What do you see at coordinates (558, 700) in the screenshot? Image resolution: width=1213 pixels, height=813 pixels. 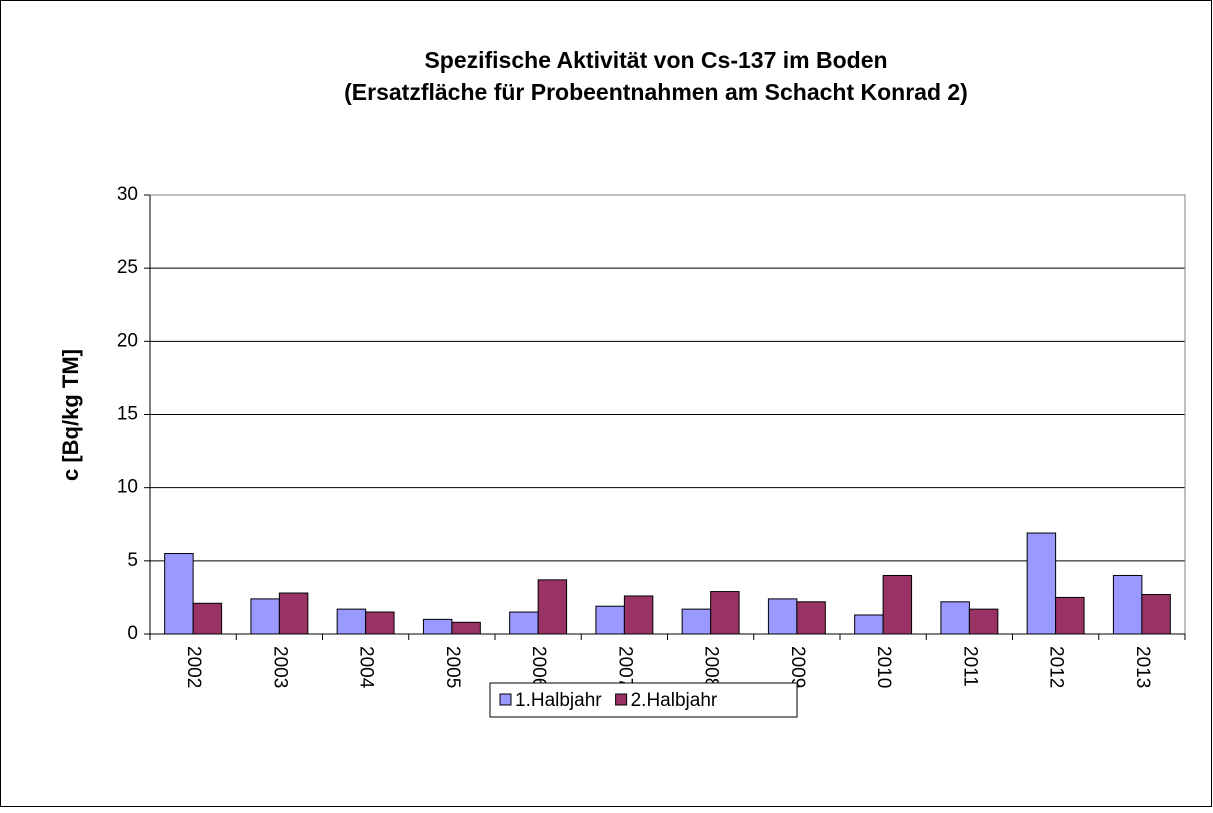 I see `legend-label: 1.Halbjahr` at bounding box center [558, 700].